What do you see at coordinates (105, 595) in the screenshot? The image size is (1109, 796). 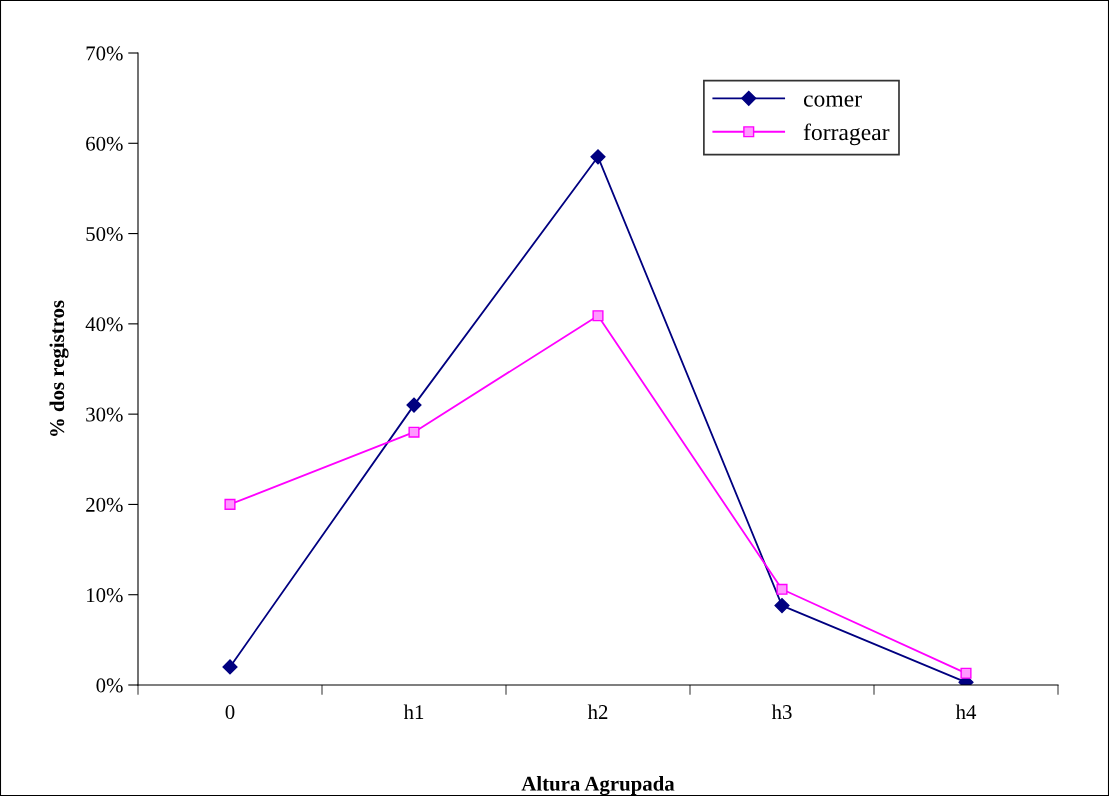 I see `y-tick-label: 10%` at bounding box center [105, 595].